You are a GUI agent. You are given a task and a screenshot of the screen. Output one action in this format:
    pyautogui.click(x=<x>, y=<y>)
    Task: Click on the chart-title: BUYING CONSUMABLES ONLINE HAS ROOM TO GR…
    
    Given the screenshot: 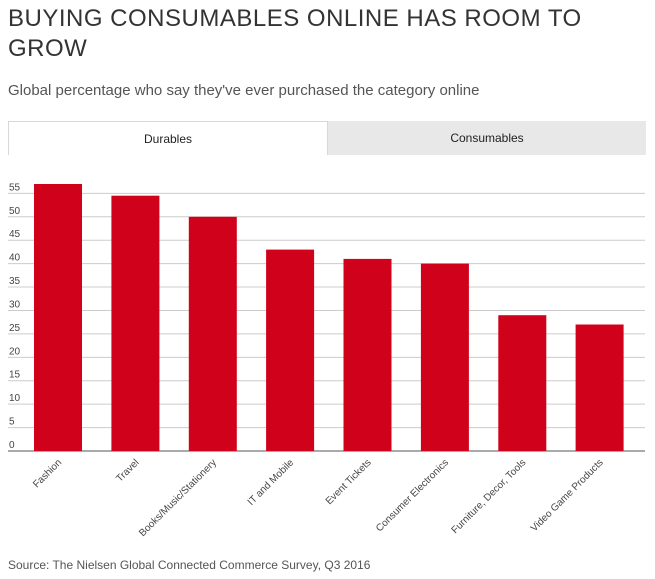 What is the action you would take?
    pyautogui.click(x=295, y=33)
    